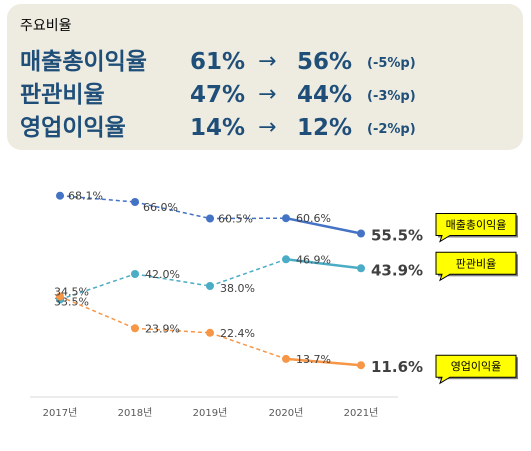 The height and width of the screenshot is (451, 531). What do you see at coordinates (391, 63) in the screenshot?
I see `ratio-delta: (-5%p)` at bounding box center [391, 63].